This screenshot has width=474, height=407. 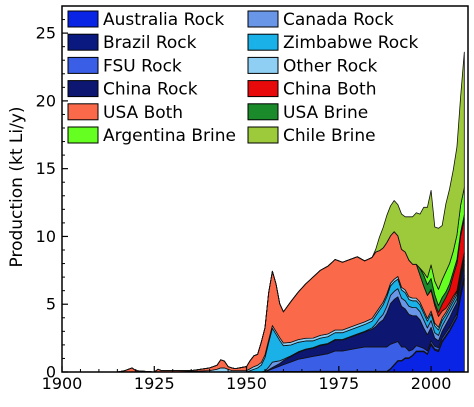 I want to click on legend-label-fsu-rock: FSU Rock, so click(x=142, y=66).